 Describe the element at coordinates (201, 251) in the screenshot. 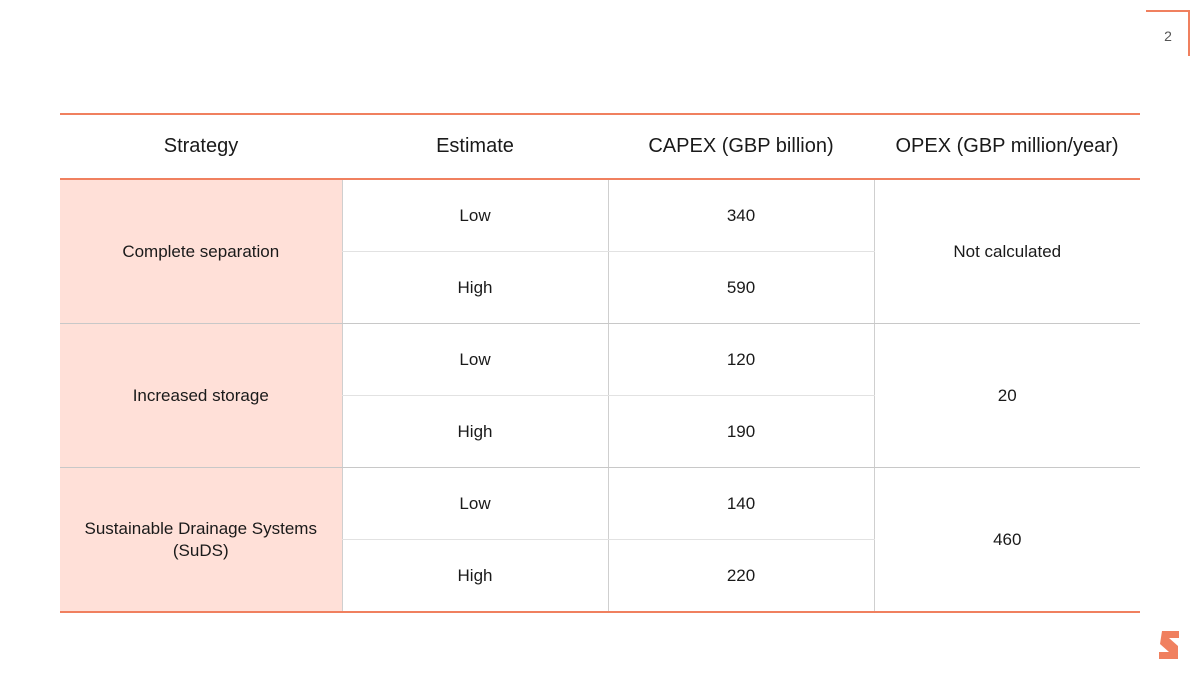

I see `strategy-cell: Complete separation` at that location.